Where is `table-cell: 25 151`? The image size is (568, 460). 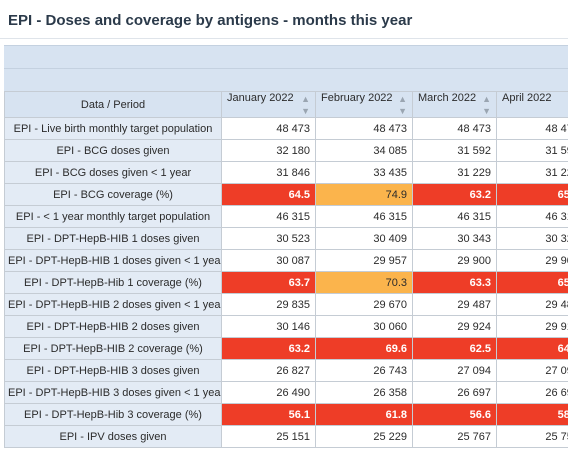
table-cell: 25 151 is located at coordinates (268, 436).